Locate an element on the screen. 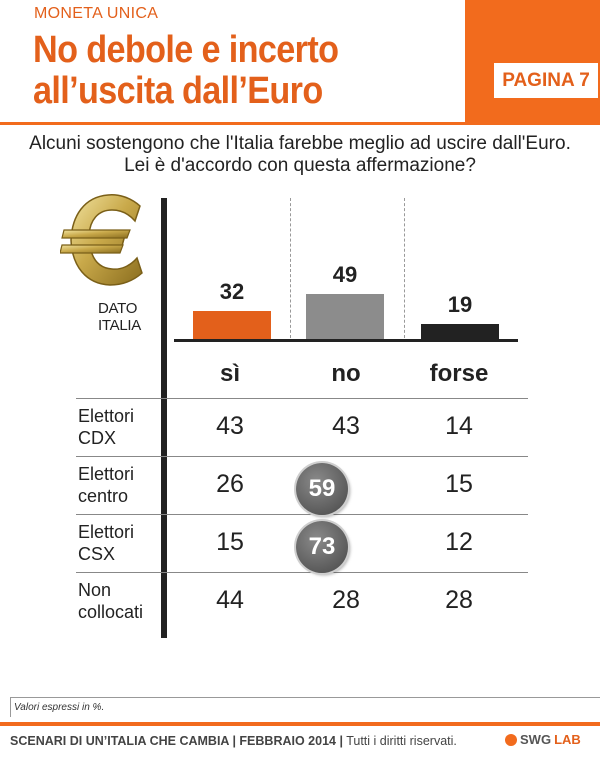  swg-logo: SWG LAB is located at coordinates (543, 739).